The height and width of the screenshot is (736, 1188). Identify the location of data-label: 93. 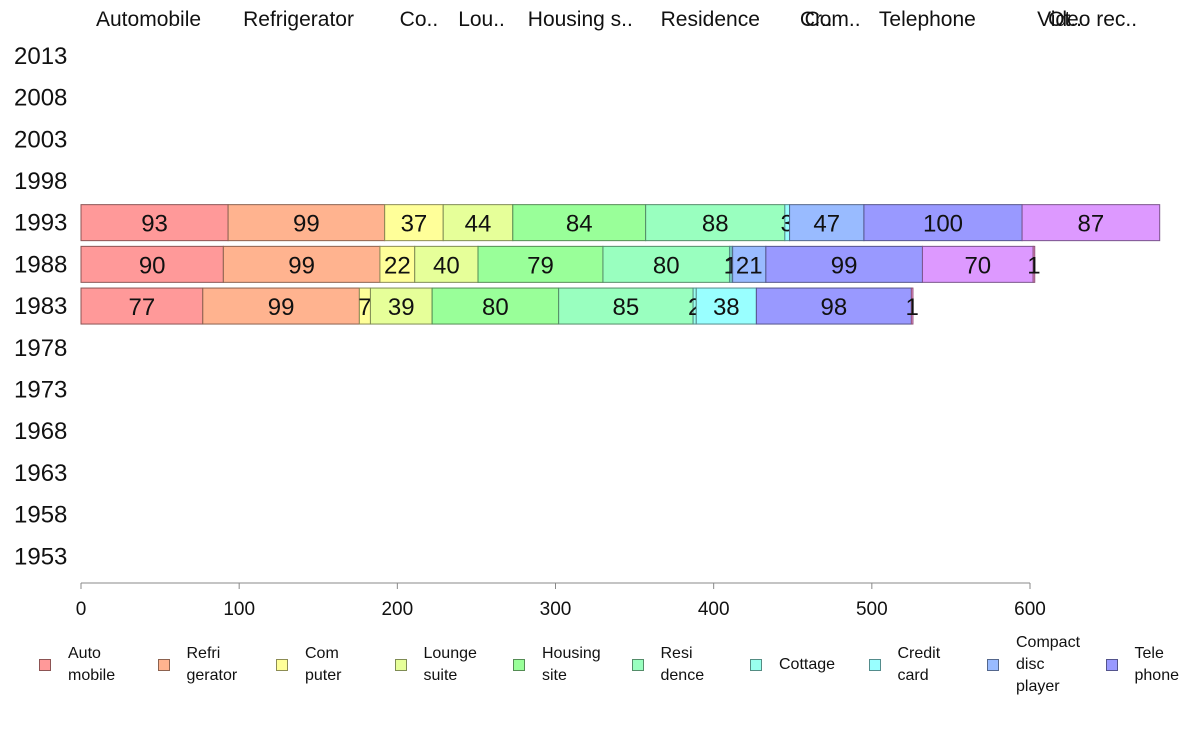
(154, 224).